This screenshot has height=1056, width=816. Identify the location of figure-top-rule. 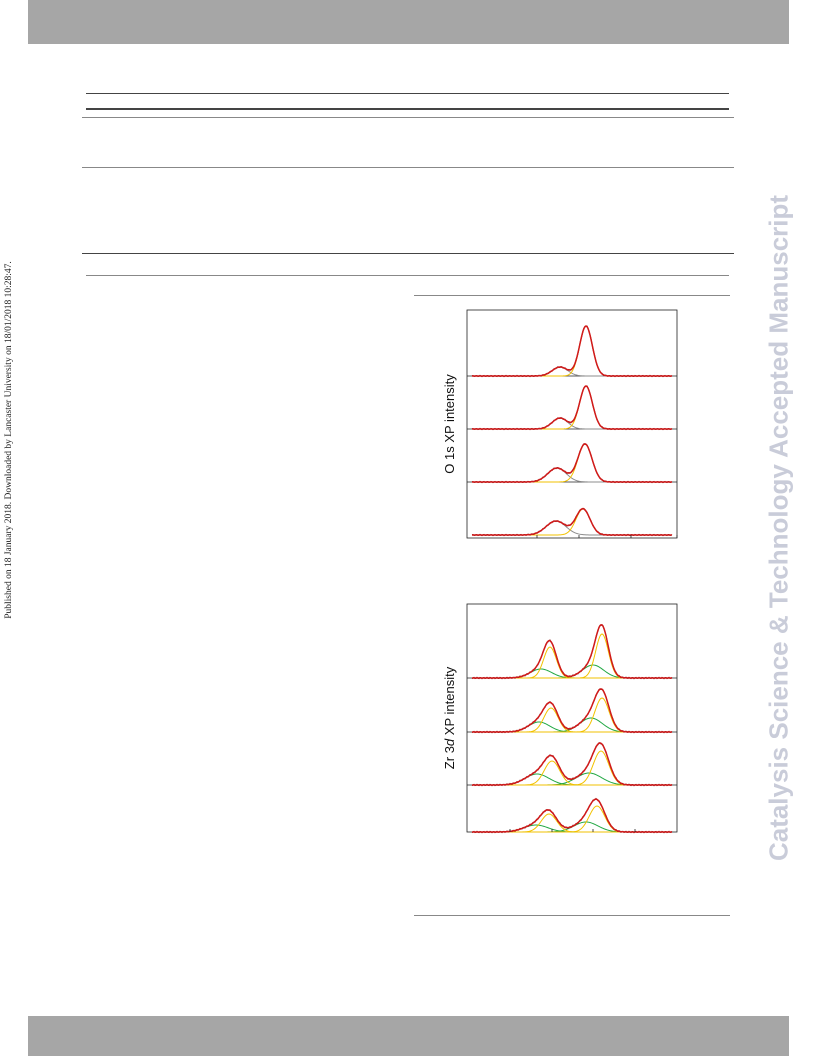
(572, 295).